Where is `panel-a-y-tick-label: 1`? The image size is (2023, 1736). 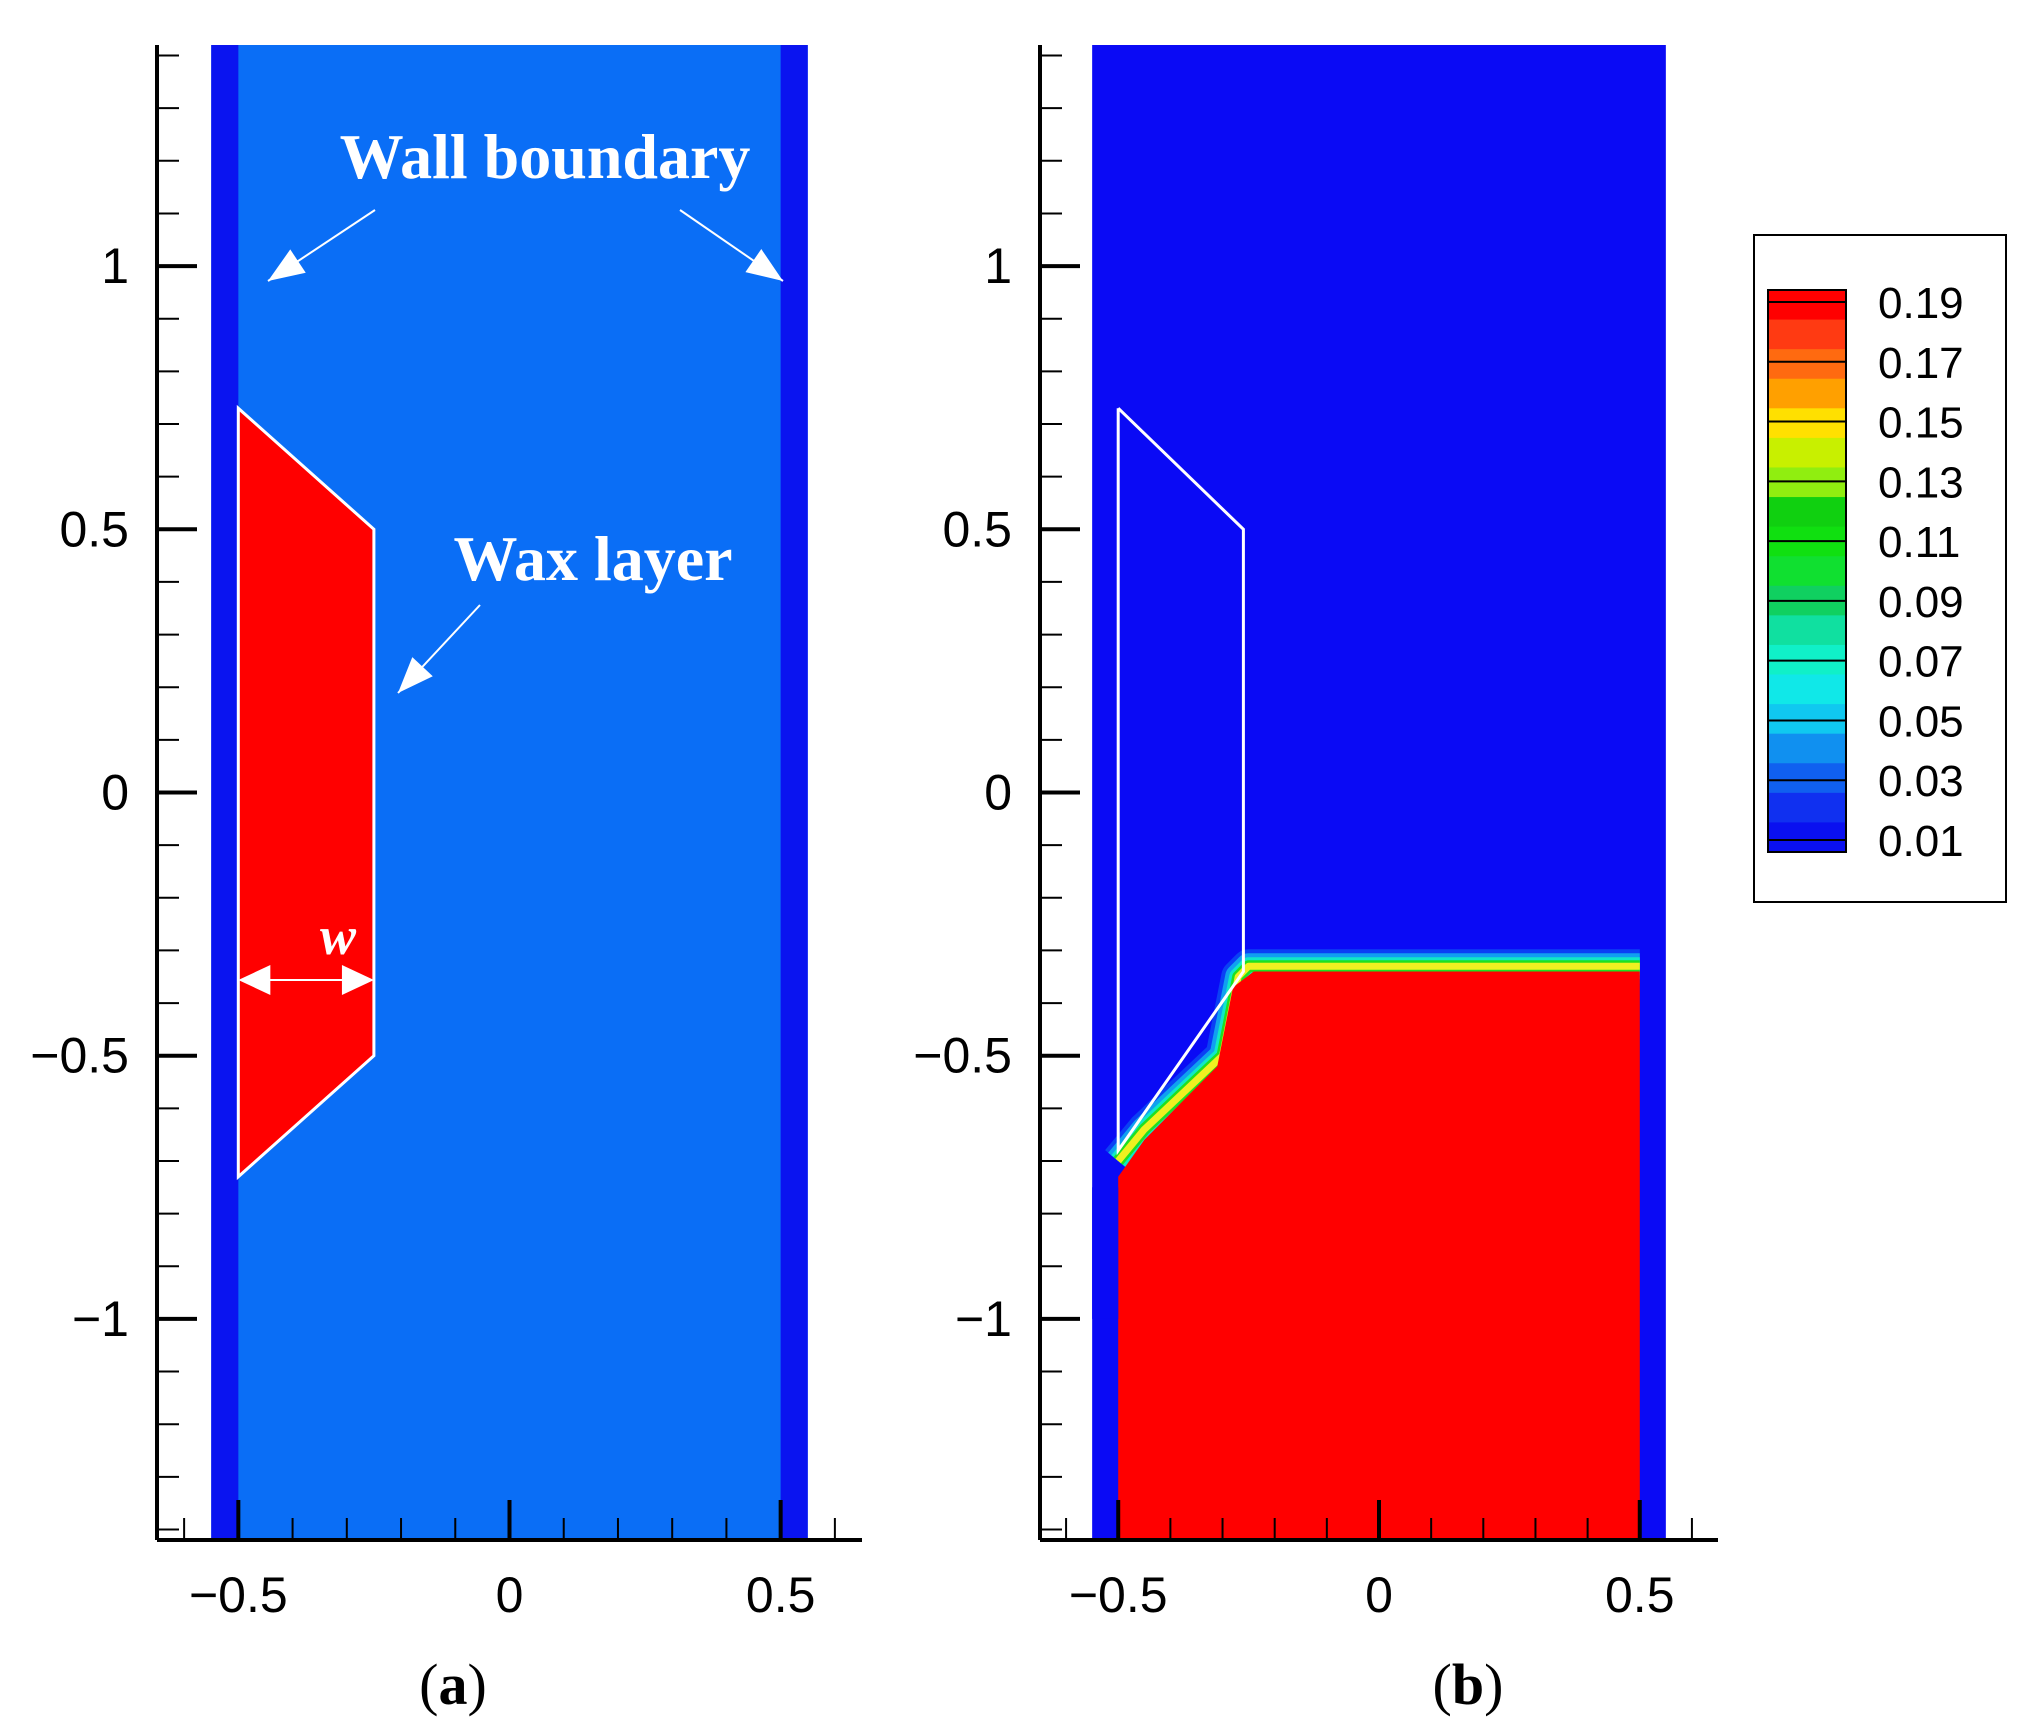 panel-a-y-tick-label: 1 is located at coordinates (115, 266).